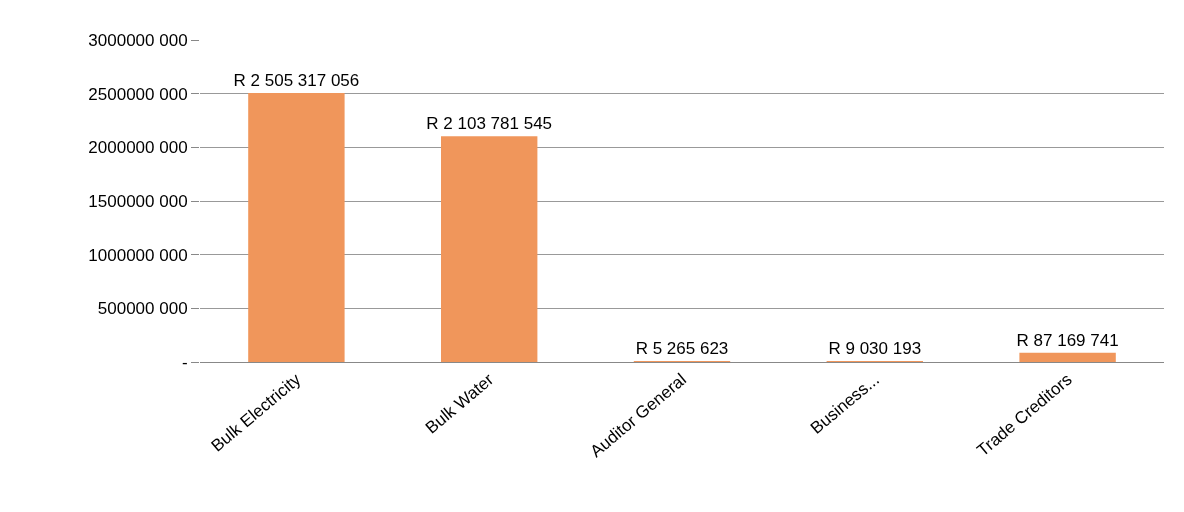 The height and width of the screenshot is (512, 1184). What do you see at coordinates (138, 201) in the screenshot?
I see `y-tick-label: 1500000 000` at bounding box center [138, 201].